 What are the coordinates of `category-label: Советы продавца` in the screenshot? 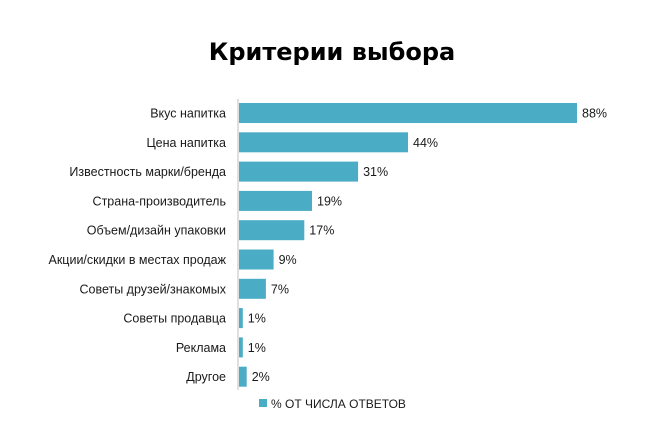 It's located at (174, 319).